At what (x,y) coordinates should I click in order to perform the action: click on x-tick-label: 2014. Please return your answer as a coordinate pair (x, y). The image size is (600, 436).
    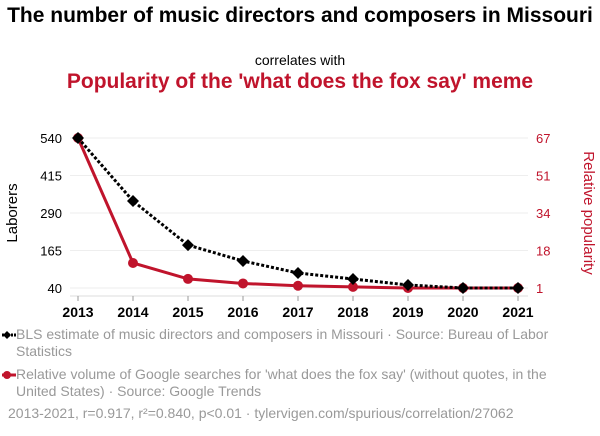
    Looking at the image, I should click on (132, 312).